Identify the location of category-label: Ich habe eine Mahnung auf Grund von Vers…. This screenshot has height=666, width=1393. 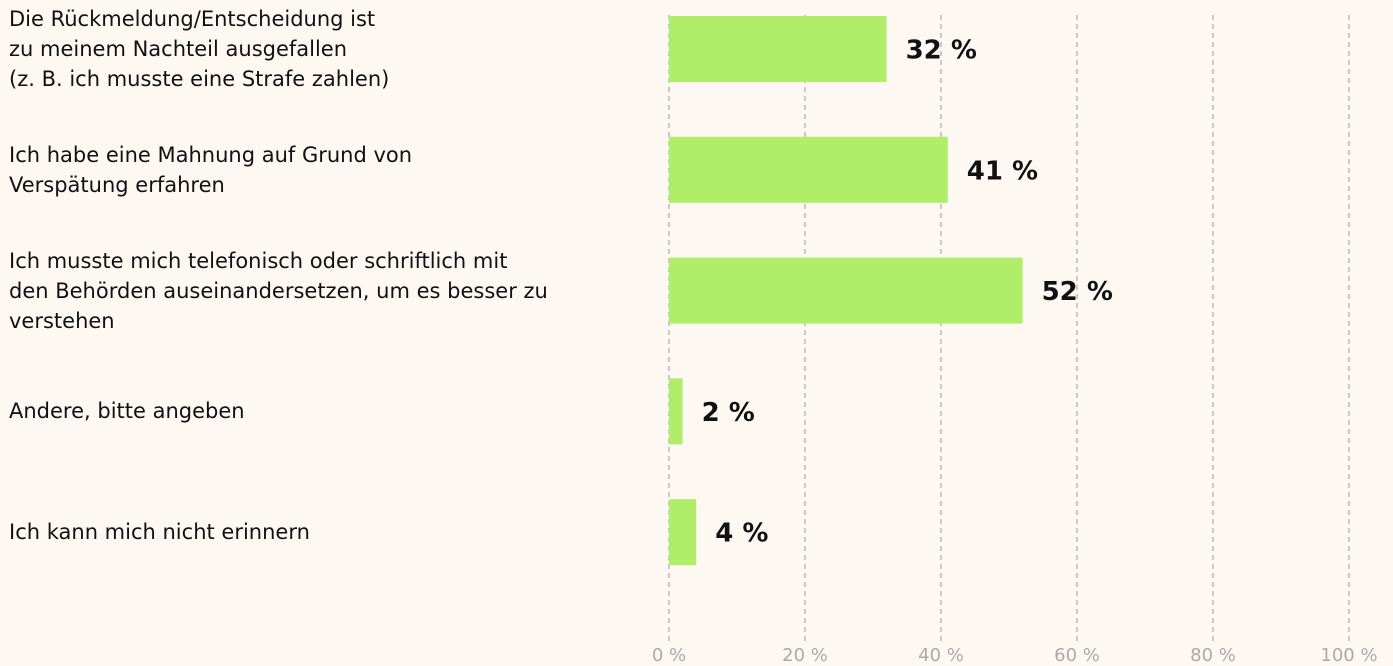
(211, 169).